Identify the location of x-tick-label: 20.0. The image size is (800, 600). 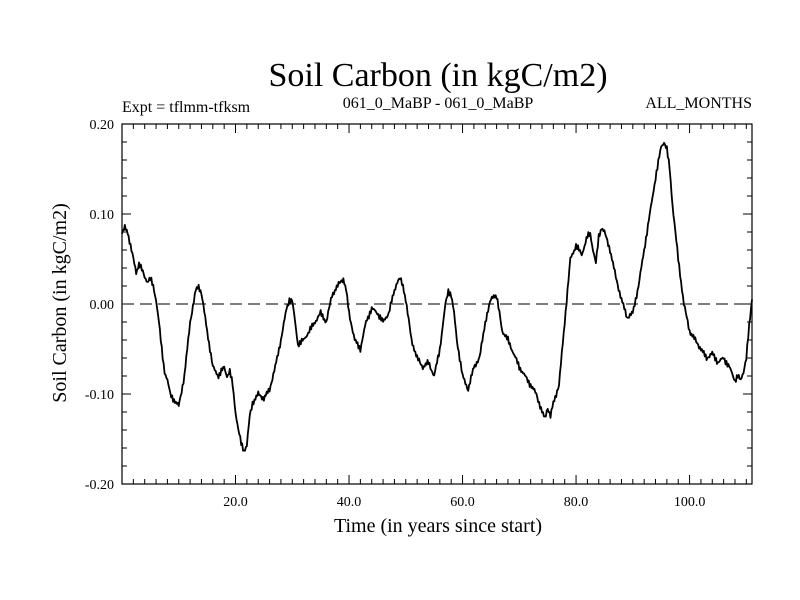
(235, 502).